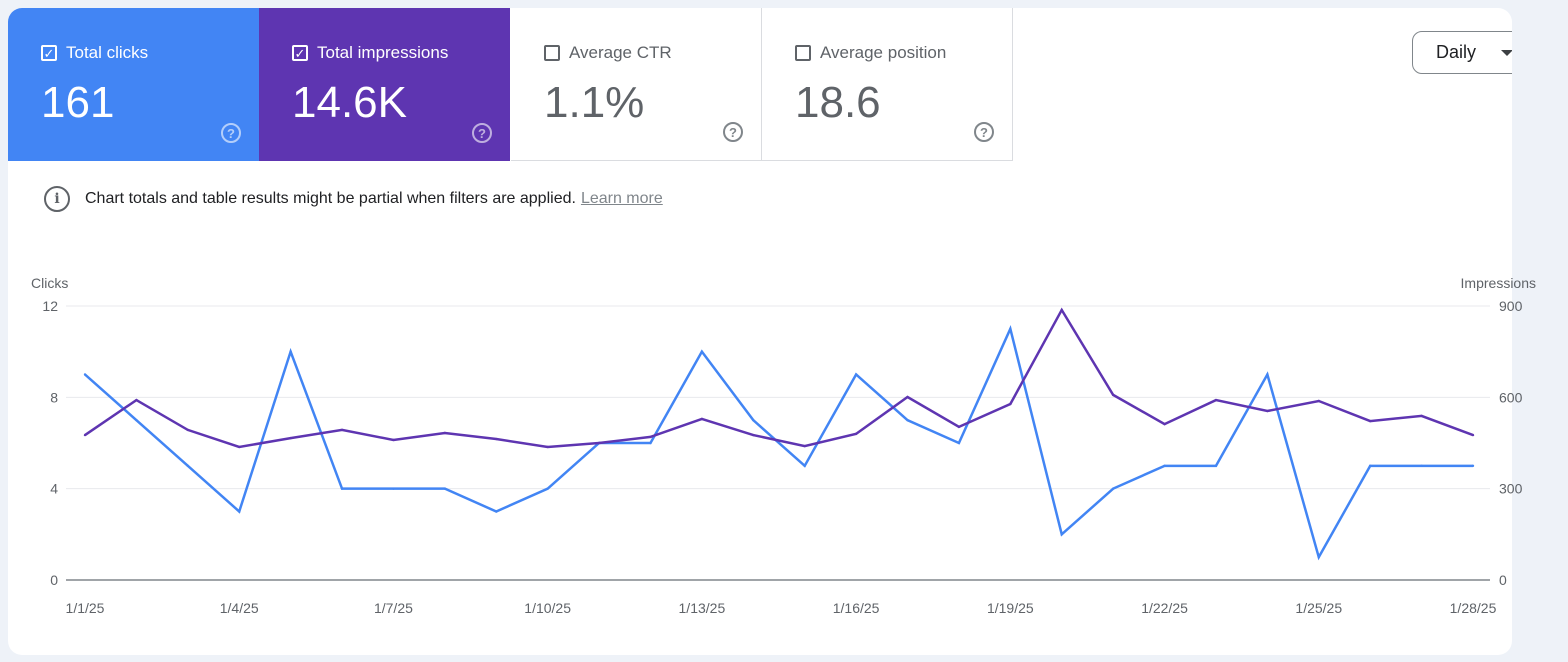 The width and height of the screenshot is (1568, 662). I want to click on learn-more-link: Learn more, so click(621, 198).